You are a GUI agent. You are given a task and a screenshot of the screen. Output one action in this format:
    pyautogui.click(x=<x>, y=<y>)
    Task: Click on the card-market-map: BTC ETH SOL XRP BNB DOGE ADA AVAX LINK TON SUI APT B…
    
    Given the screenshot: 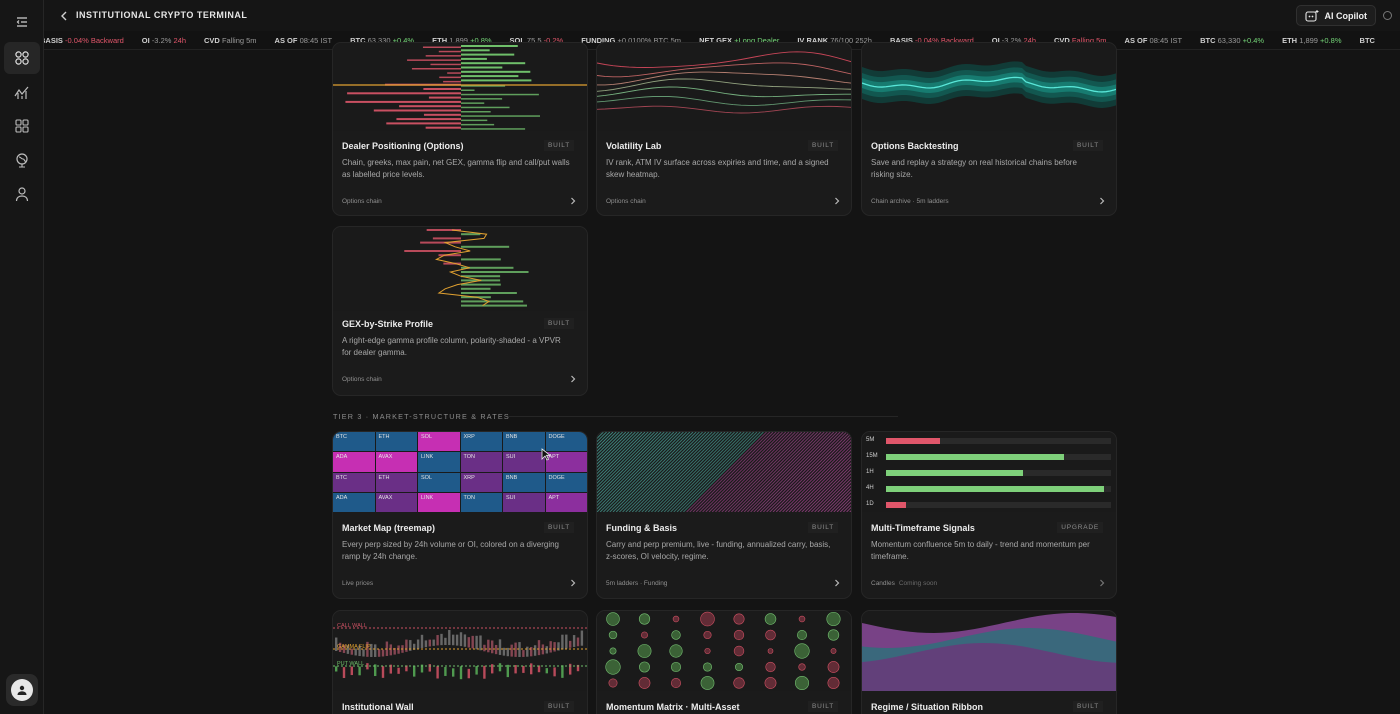 What is the action you would take?
    pyautogui.click(x=460, y=515)
    